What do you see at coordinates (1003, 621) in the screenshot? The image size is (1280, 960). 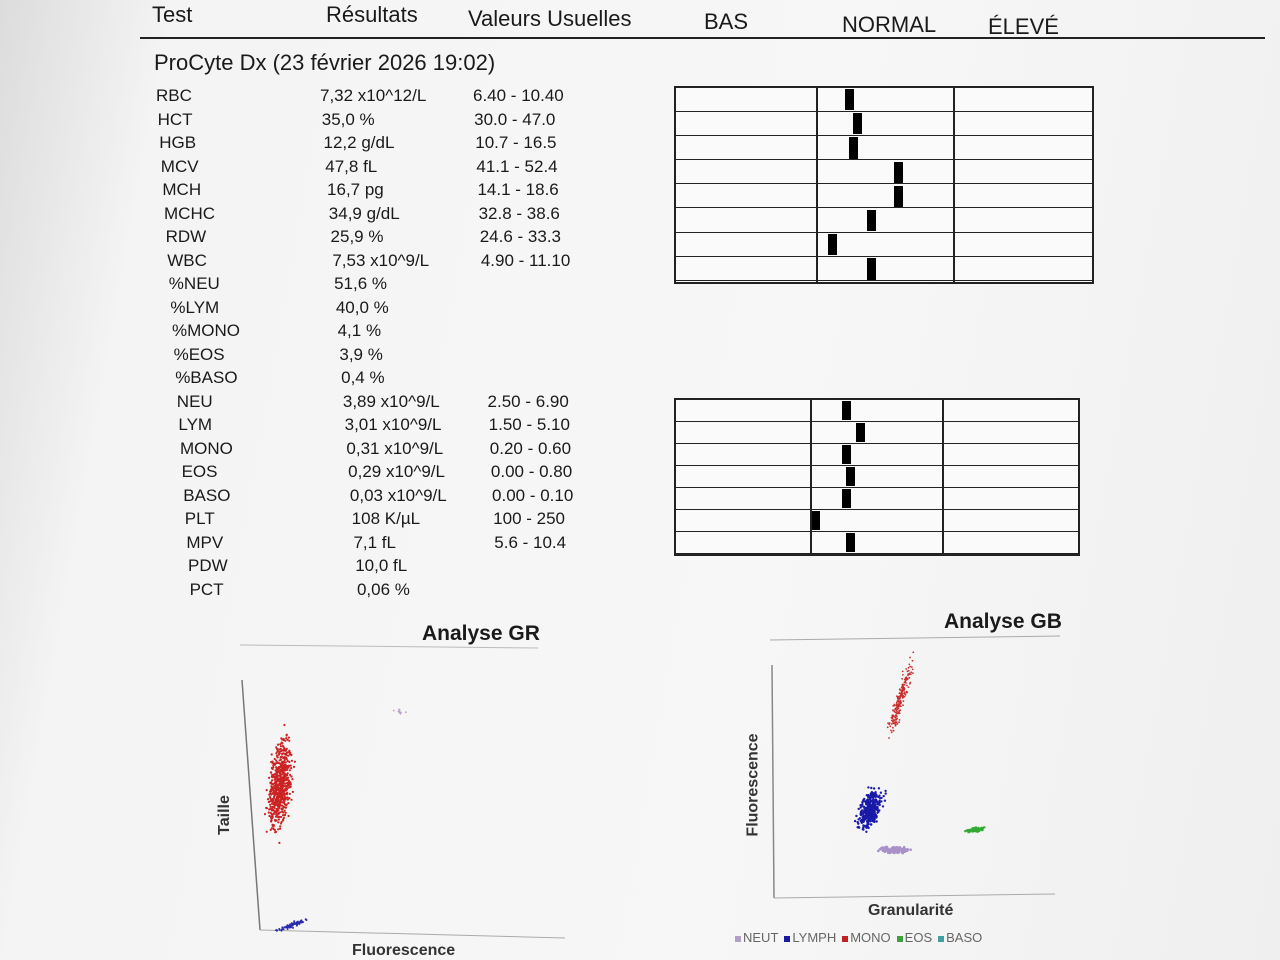 I see `wbc-plot-title: Analyse GB` at bounding box center [1003, 621].